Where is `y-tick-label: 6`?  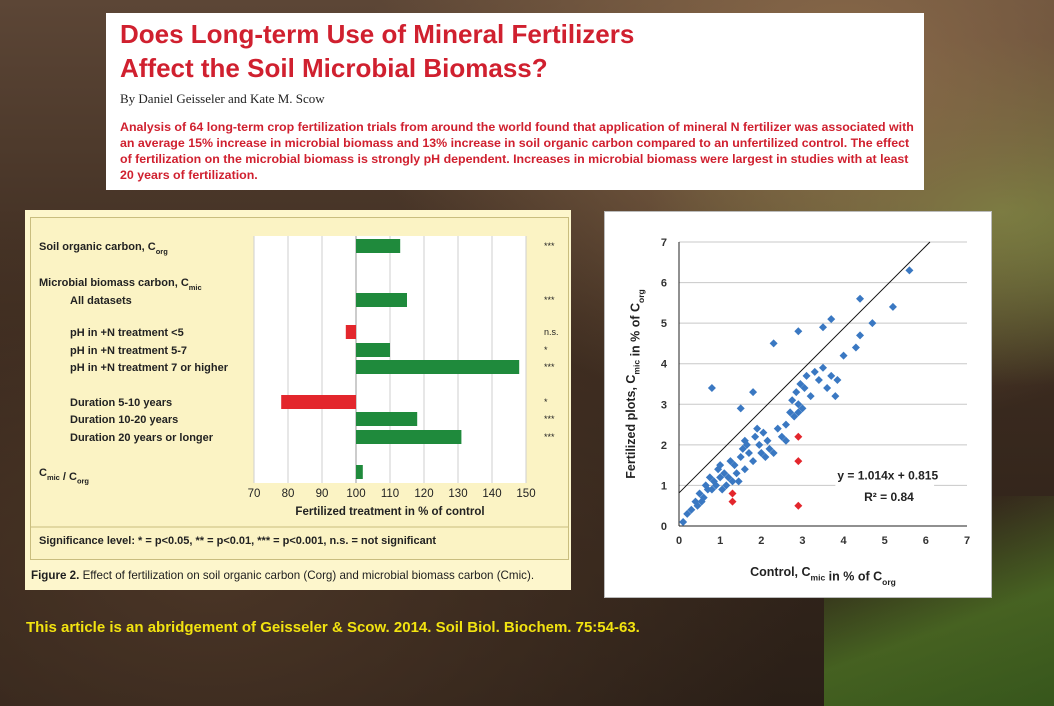
y-tick-label: 6 is located at coordinates (664, 284).